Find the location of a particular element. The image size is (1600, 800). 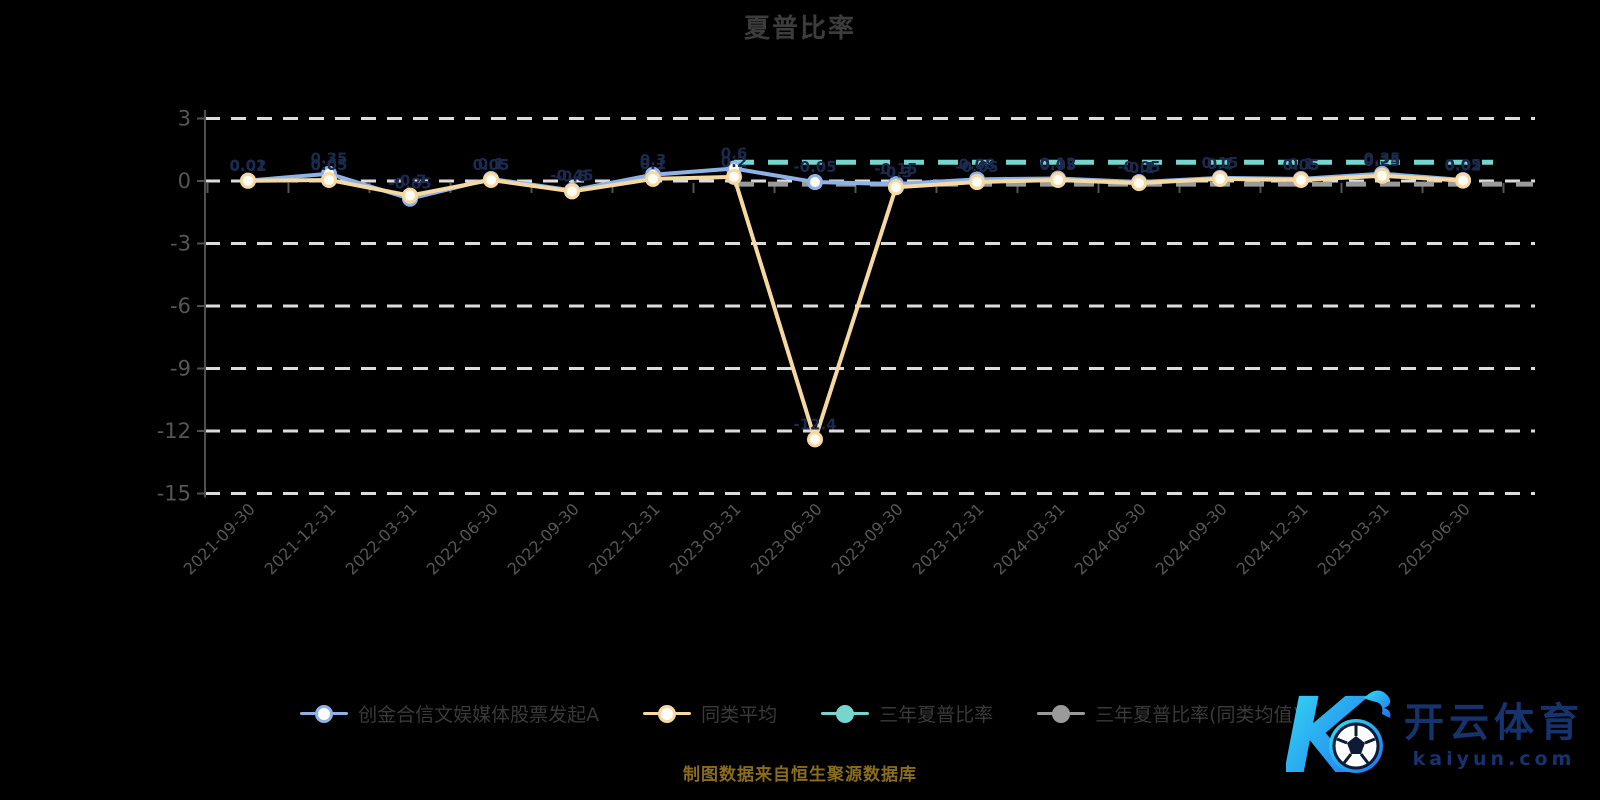

data-point-label: -0.45 is located at coordinates (571, 175).